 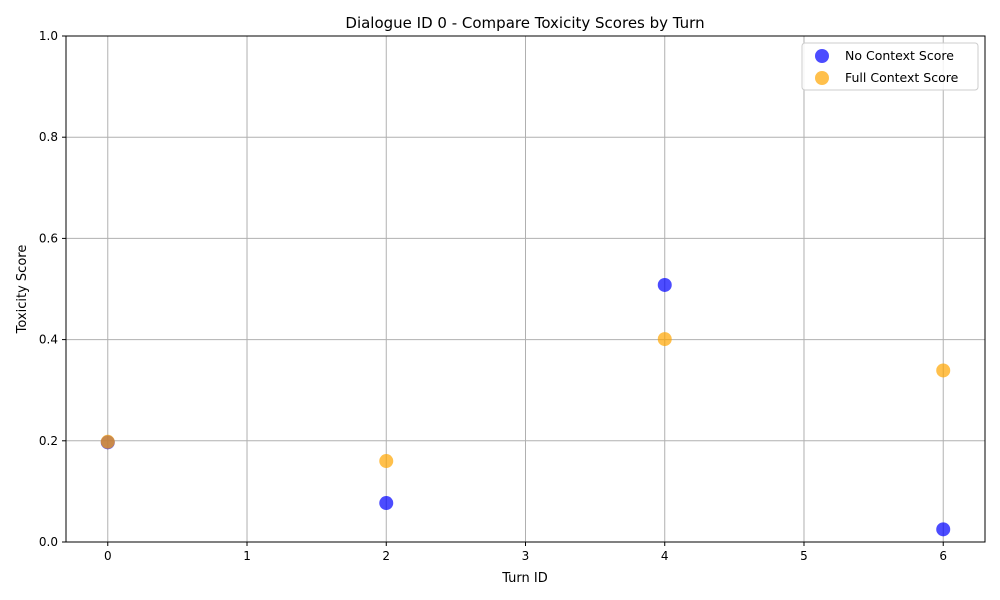 What do you see at coordinates (48, 340) in the screenshot?
I see `y-tick-label: 0.4` at bounding box center [48, 340].